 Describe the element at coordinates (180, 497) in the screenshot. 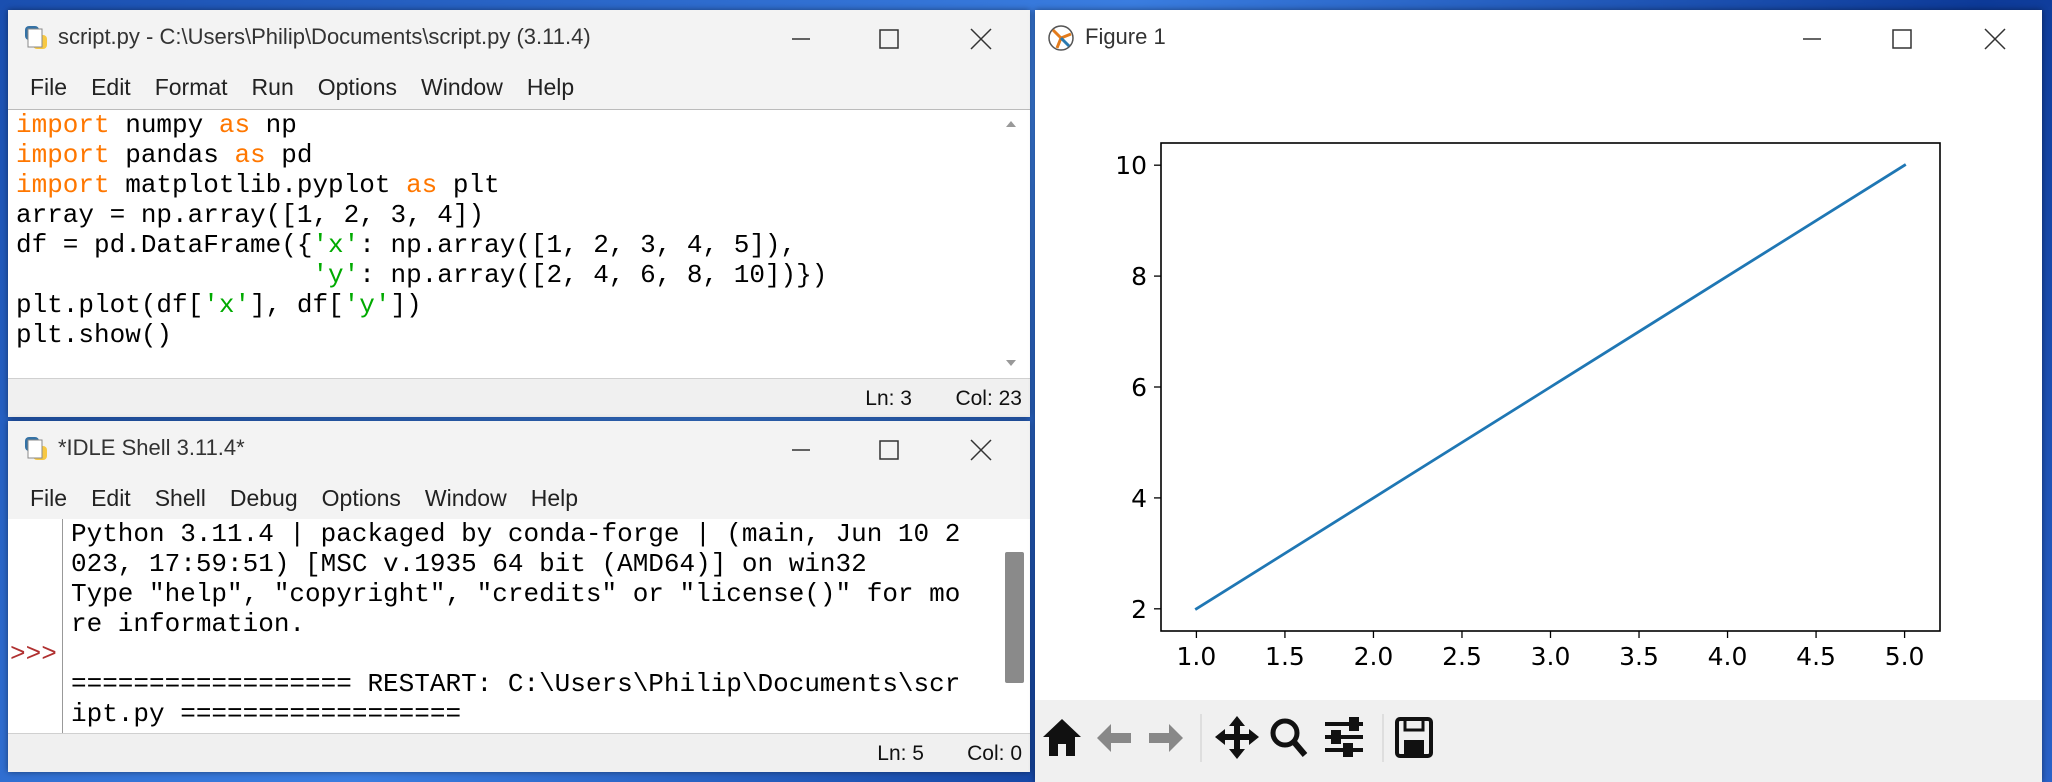

I see `menu-item: Shell` at that location.